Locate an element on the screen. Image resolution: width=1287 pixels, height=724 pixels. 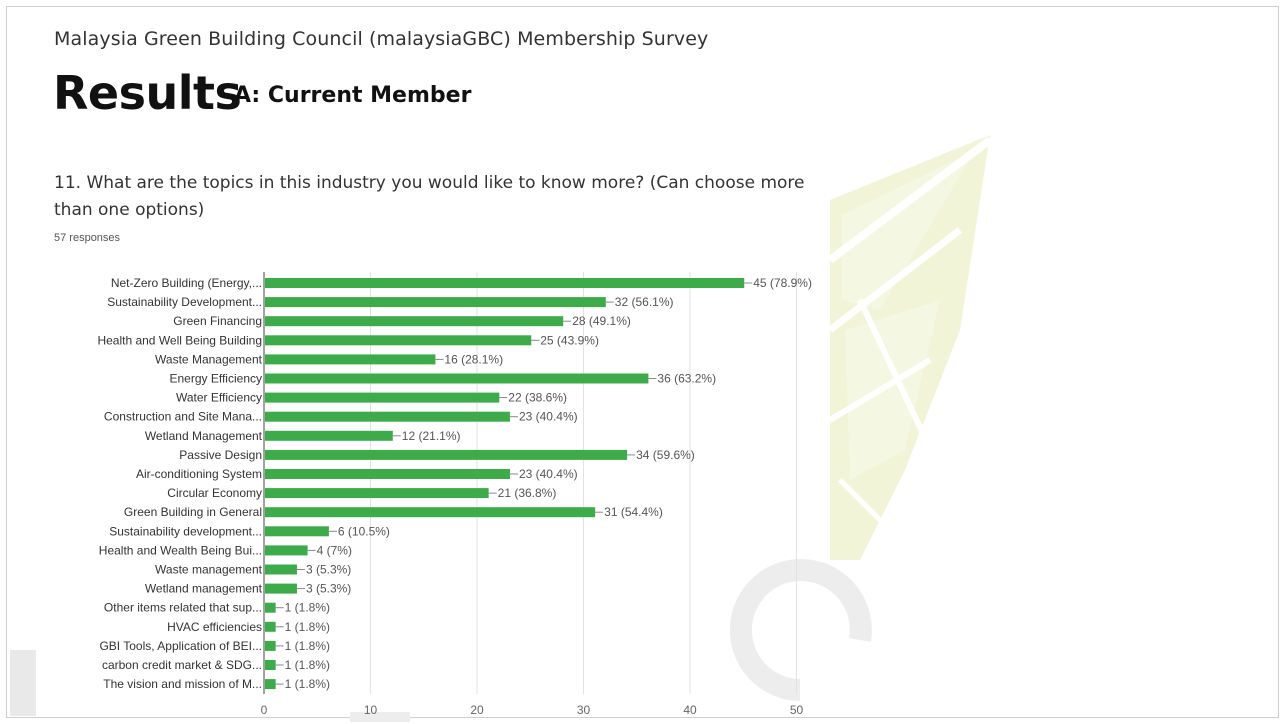
response-count: 57 responses is located at coordinates (87, 238).